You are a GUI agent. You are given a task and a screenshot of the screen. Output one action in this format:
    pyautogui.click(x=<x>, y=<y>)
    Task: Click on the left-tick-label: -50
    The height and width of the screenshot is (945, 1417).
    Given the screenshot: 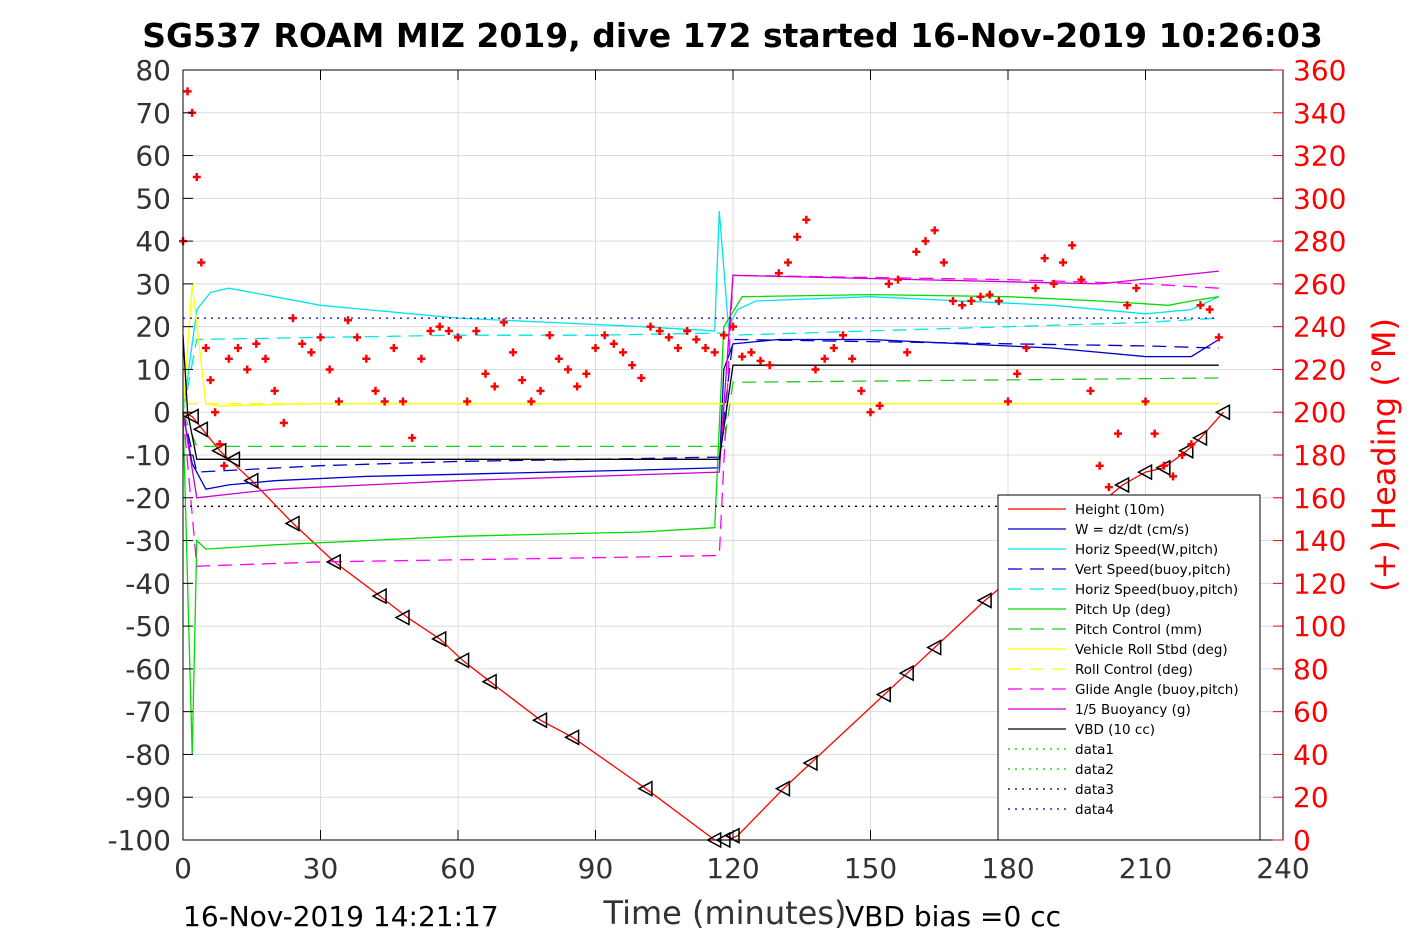 What is the action you would take?
    pyautogui.click(x=148, y=626)
    